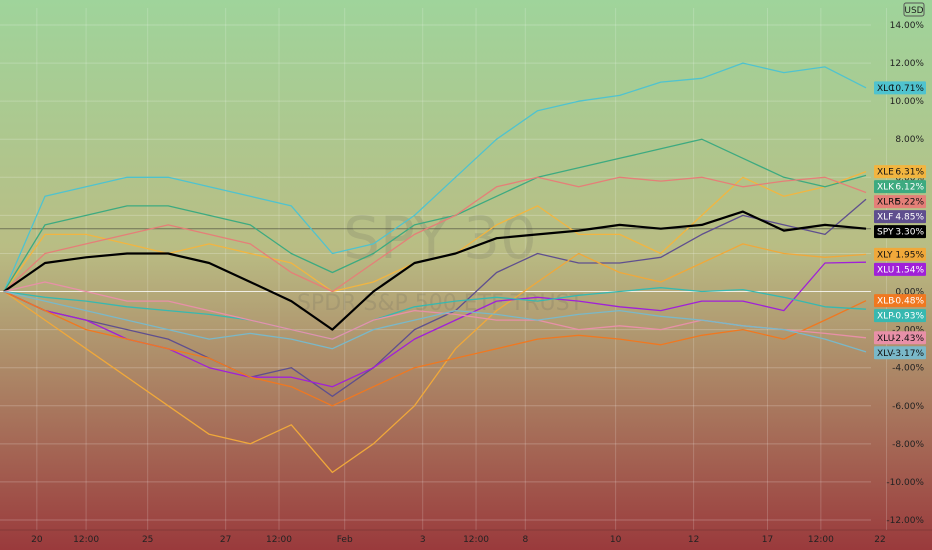 Image resolution: width=932 pixels, height=550 pixels. Describe the element at coordinates (908, 317) in the screenshot. I see `series-tag-value: -0.93%` at that location.